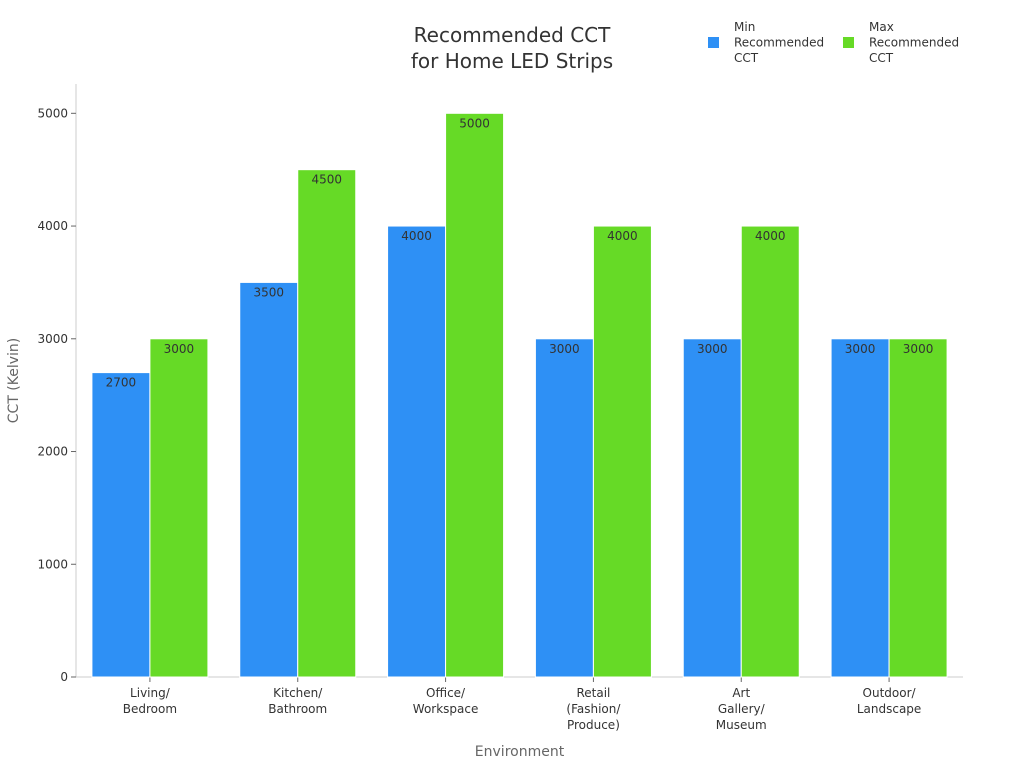 Image resolution: width=1024 pixels, height=768 pixels. What do you see at coordinates (474, 123) in the screenshot?
I see `bar-value-label: 5000` at bounding box center [474, 123].